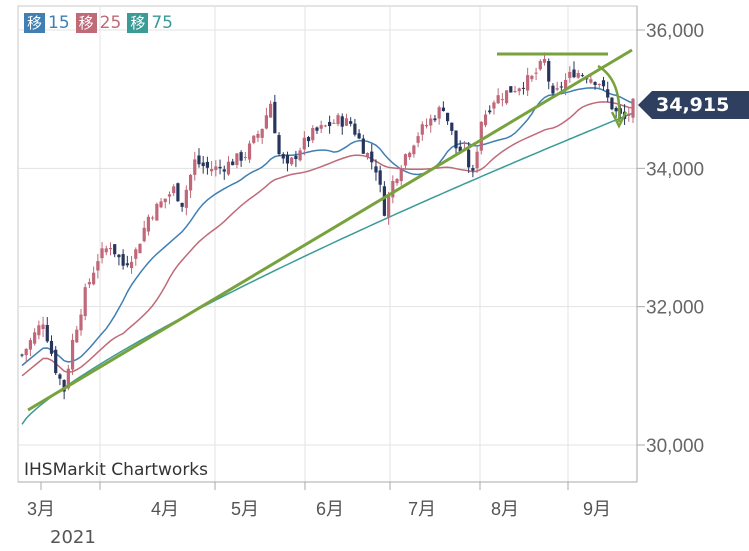 The height and width of the screenshot is (551, 749). What do you see at coordinates (165, 509) in the screenshot?
I see `x-tick-label-1: 4月` at bounding box center [165, 509].